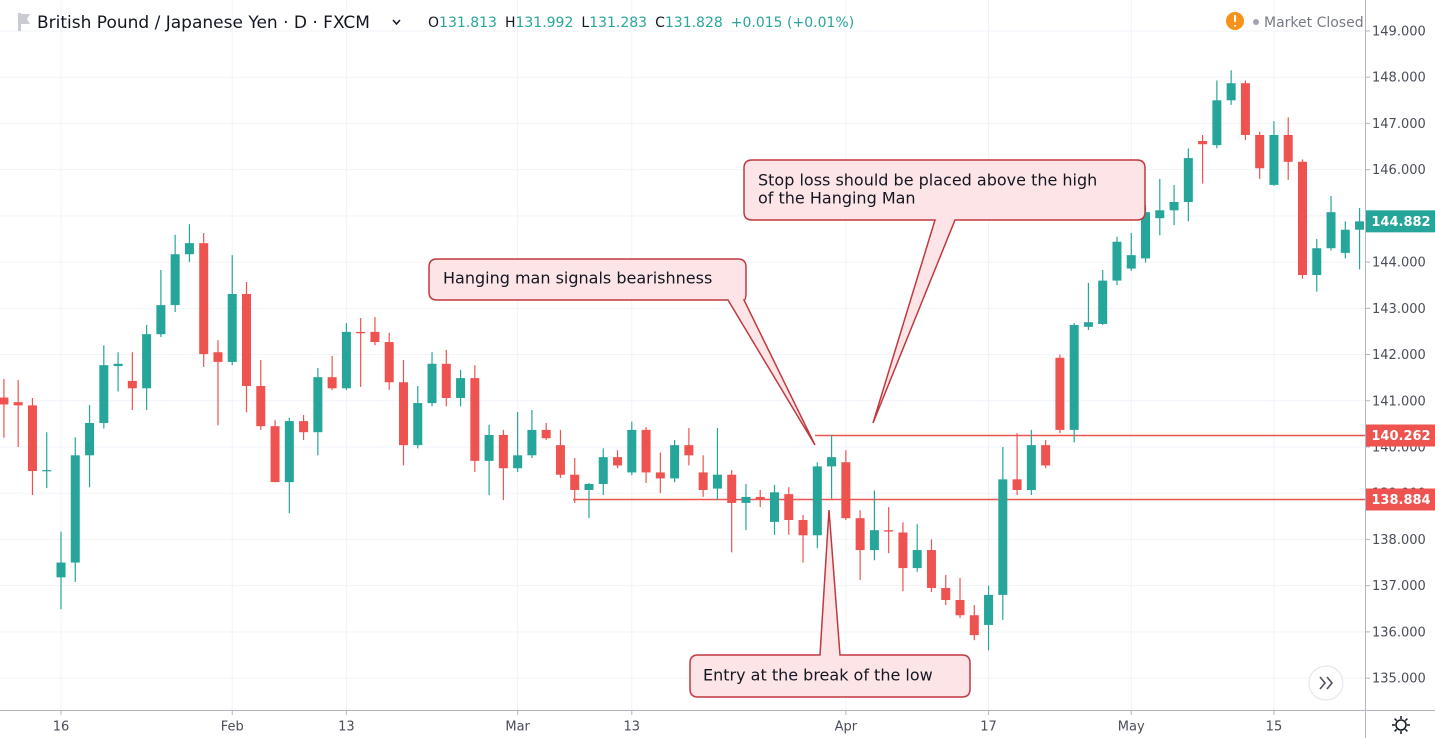  I want to click on y-tick-label: 143.000, so click(1399, 309).